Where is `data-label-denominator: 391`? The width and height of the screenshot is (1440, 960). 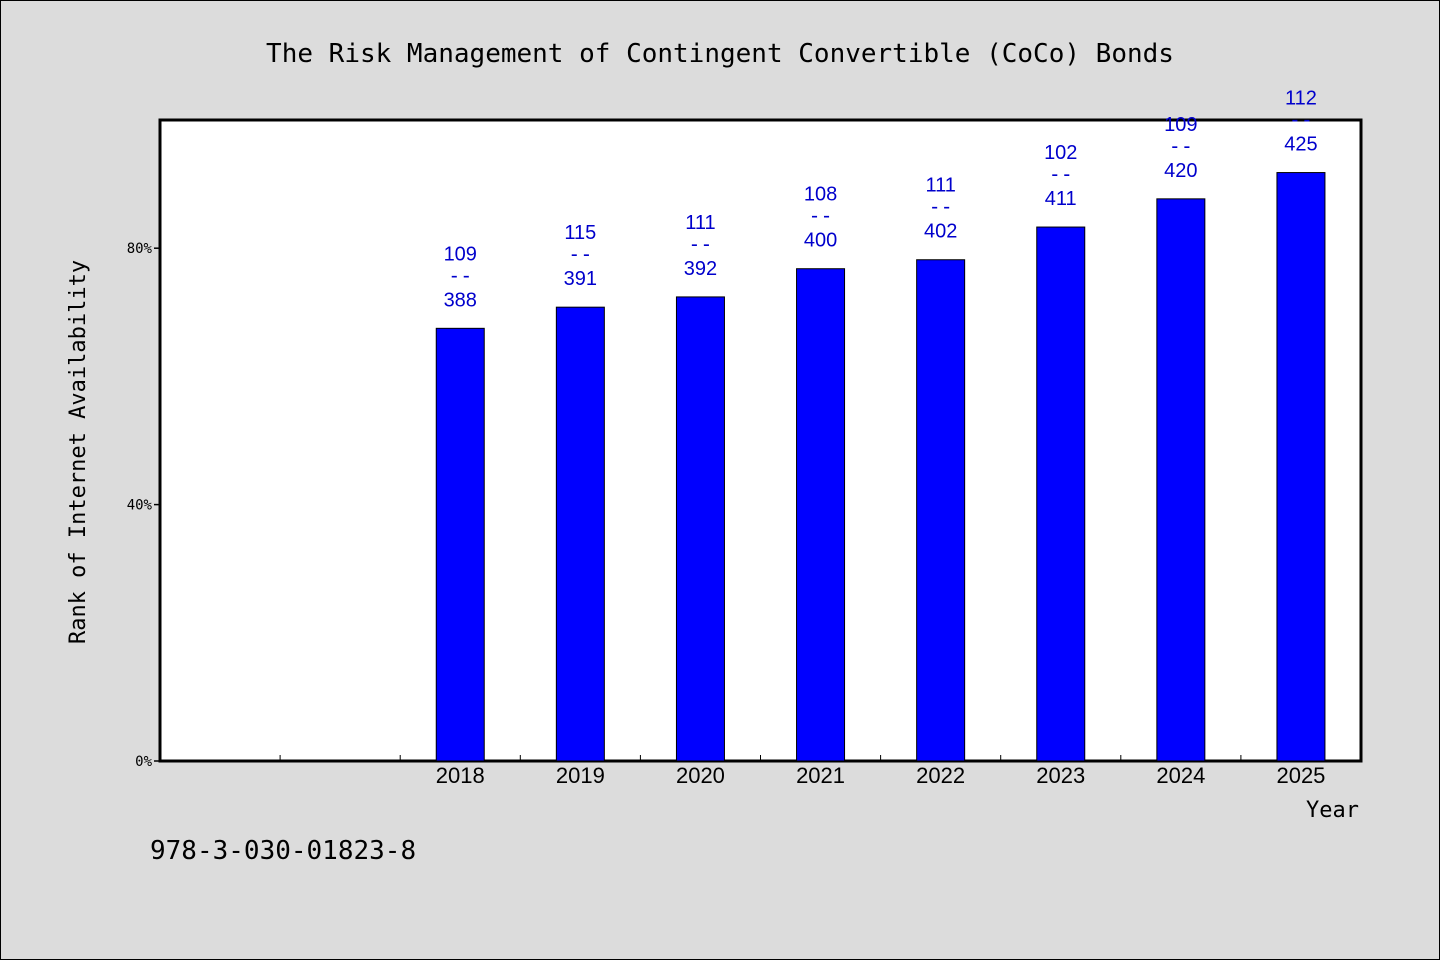 data-label-denominator: 391 is located at coordinates (580, 279).